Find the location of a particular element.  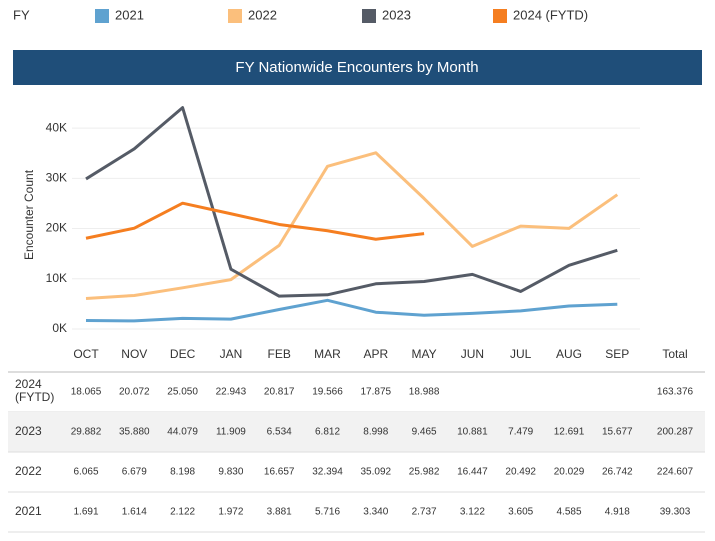

y-tick-label: 10K is located at coordinates (56, 278).